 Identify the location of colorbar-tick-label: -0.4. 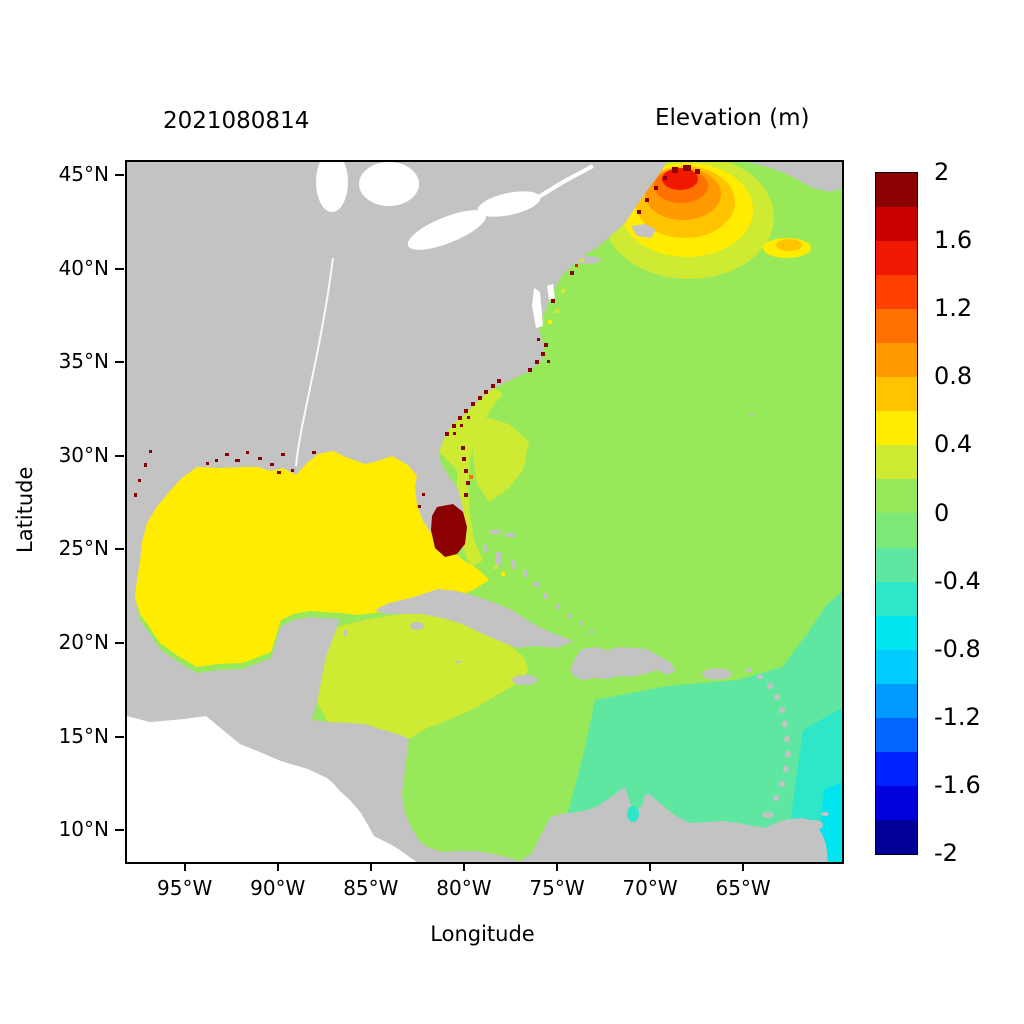
(957, 580).